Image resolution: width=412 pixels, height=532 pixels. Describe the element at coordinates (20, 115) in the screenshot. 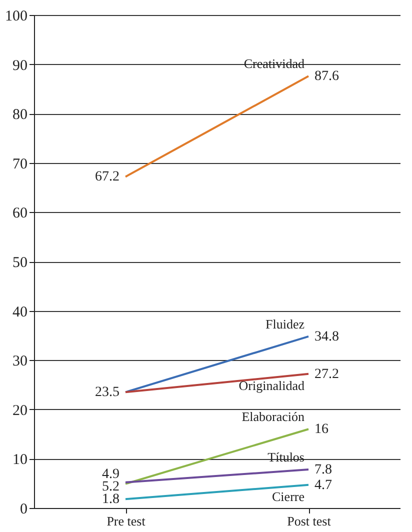

I see `y-tick-label: 80` at that location.